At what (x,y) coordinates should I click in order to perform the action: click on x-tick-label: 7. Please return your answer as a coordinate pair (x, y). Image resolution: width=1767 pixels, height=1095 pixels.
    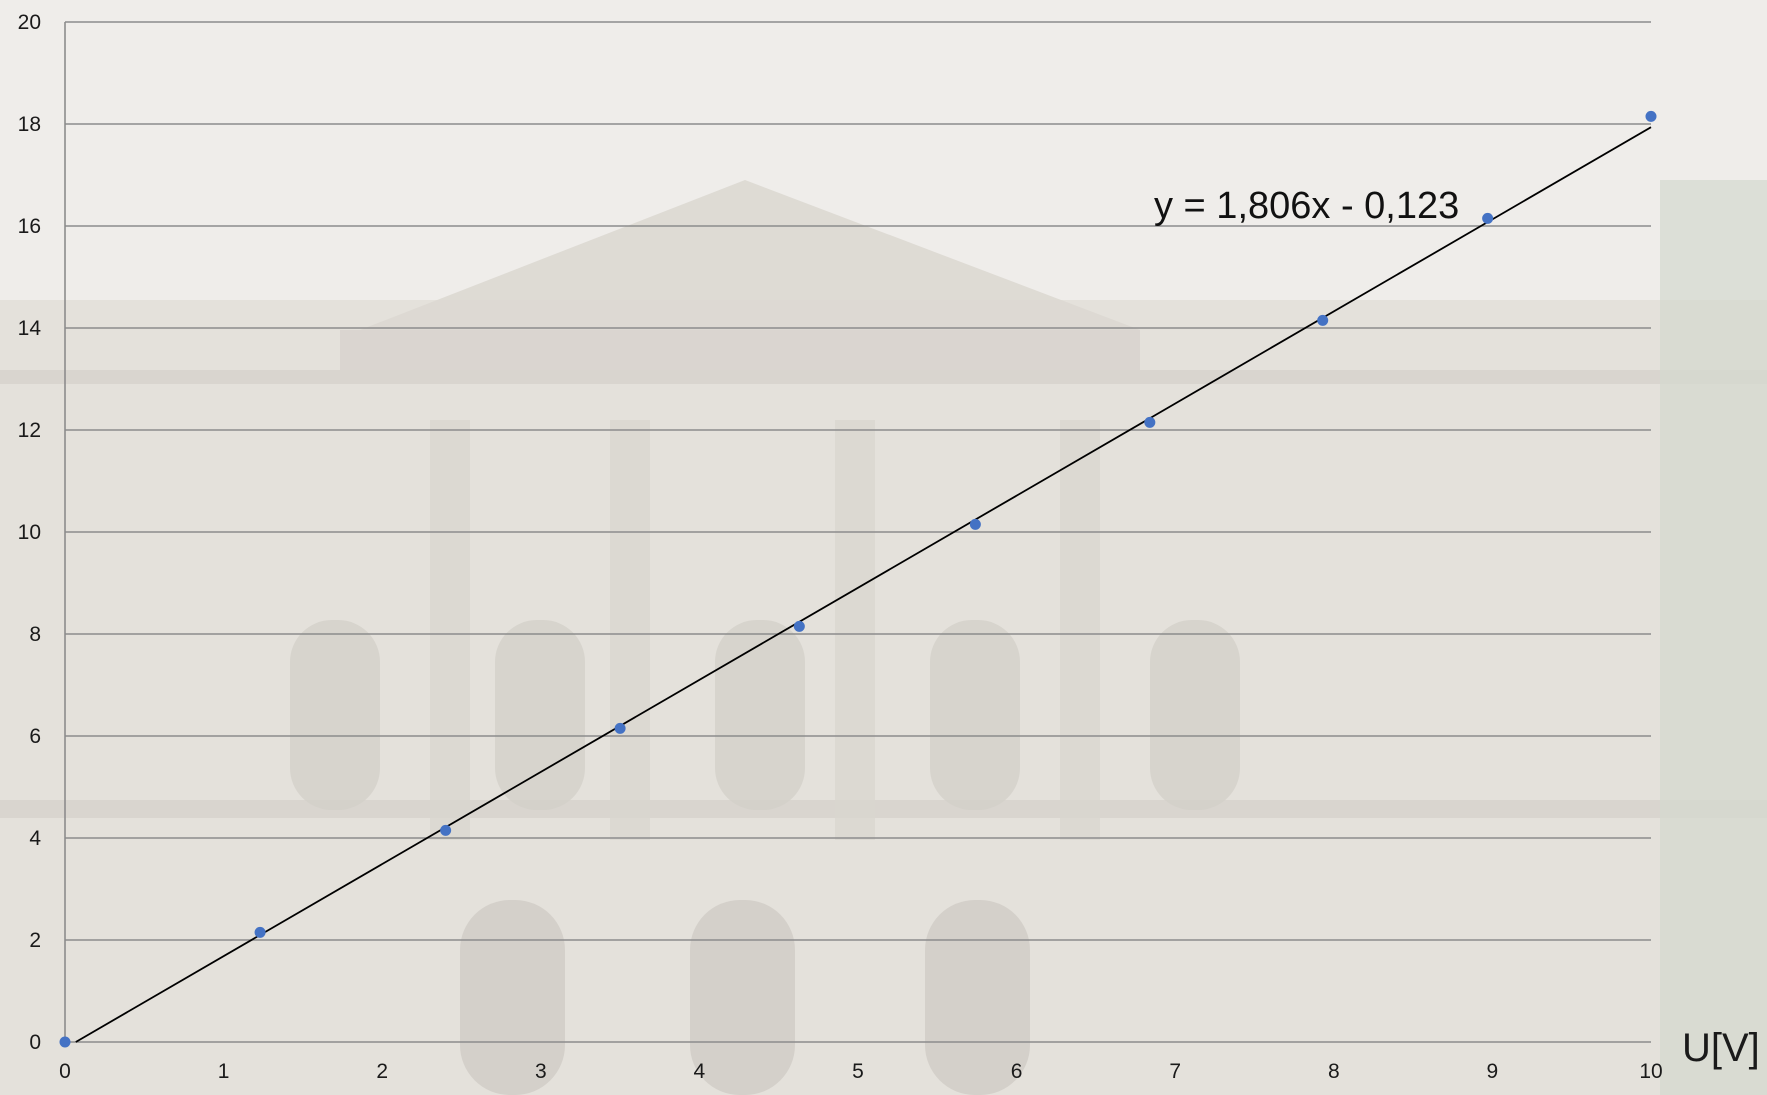
    Looking at the image, I should click on (1175, 1071).